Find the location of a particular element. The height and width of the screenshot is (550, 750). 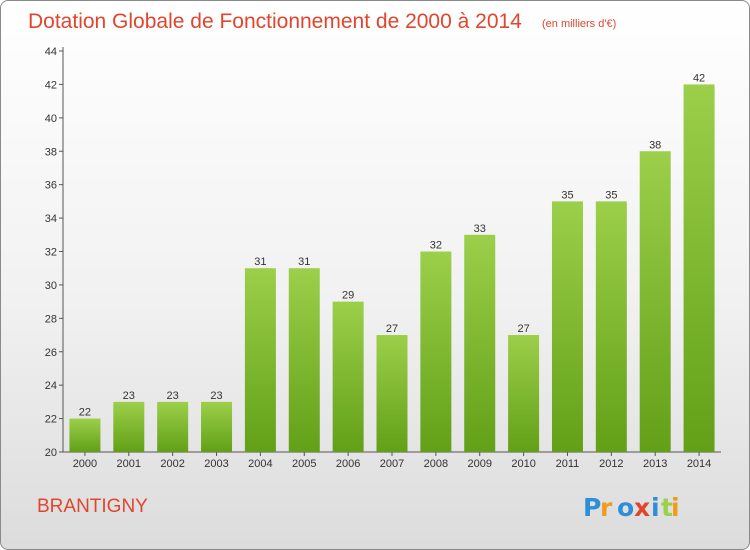

bar-2009 is located at coordinates (480, 343).